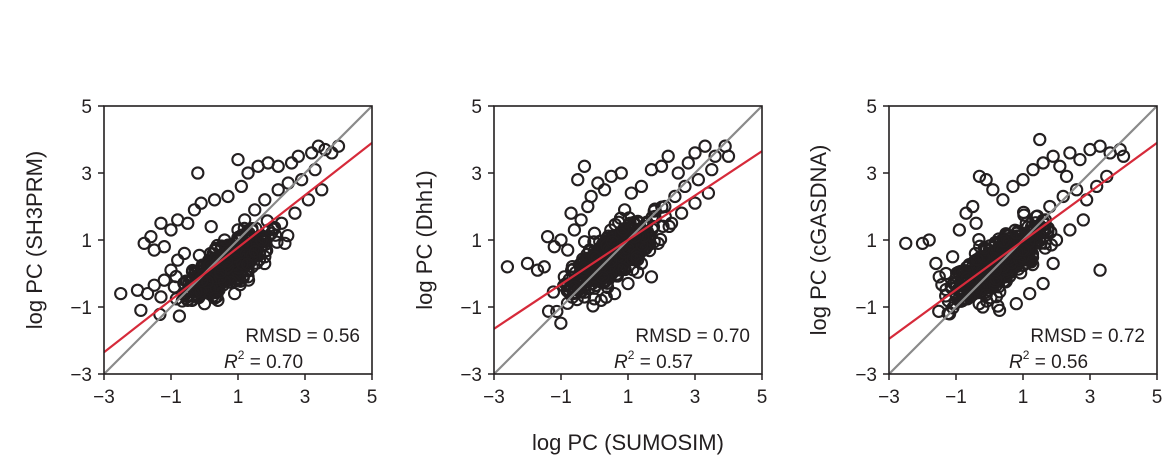 The width and height of the screenshot is (1164, 468). I want to click on identity-line, so click(238, 240).